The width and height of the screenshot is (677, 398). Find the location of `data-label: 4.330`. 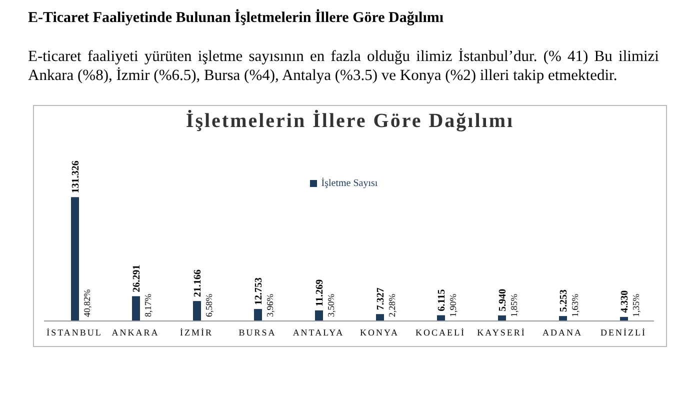

data-label: 4.330 is located at coordinates (625, 301).